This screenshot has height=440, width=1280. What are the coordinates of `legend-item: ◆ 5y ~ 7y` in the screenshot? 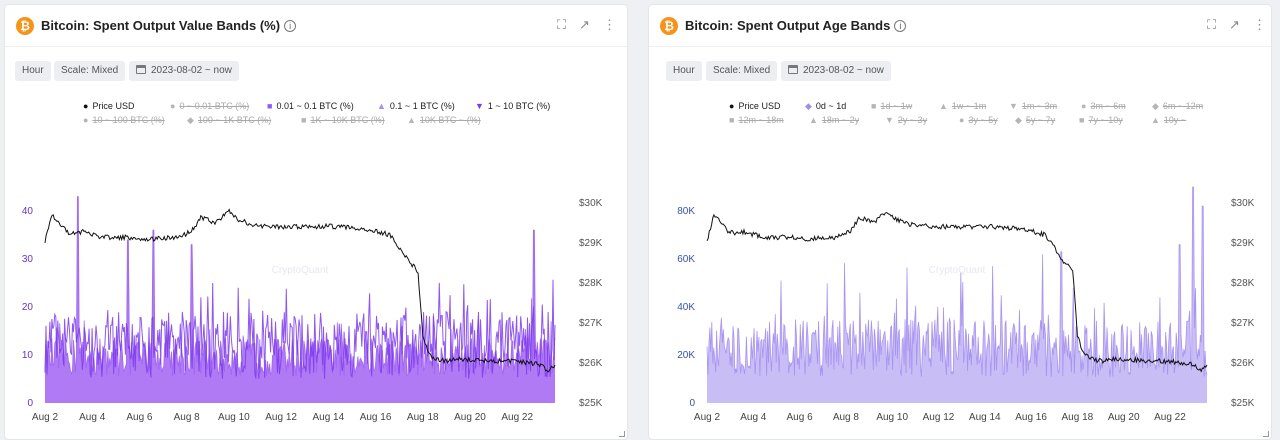 It's located at (1035, 120).